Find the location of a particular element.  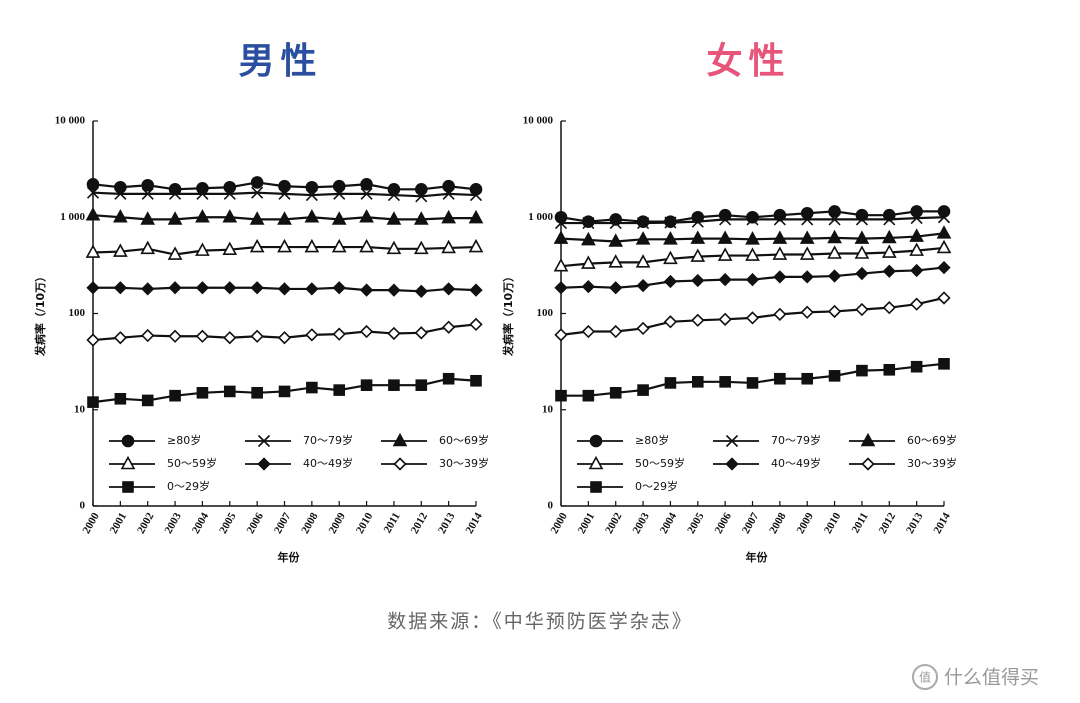

legend-label: 70～79岁 is located at coordinates (328, 440).